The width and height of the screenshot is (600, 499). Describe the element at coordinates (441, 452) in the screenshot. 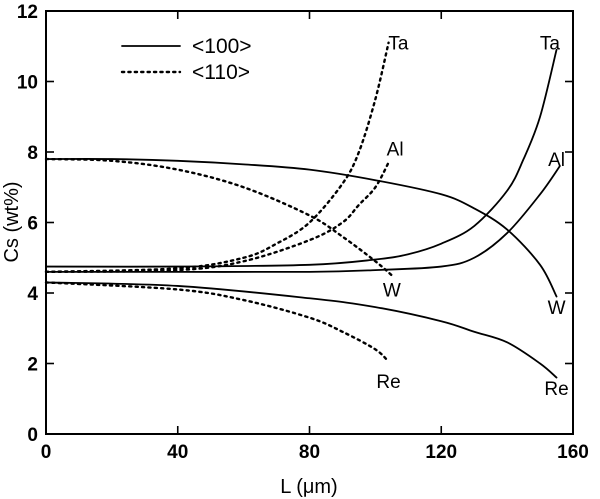

I see `x-tick-label: 120` at that location.